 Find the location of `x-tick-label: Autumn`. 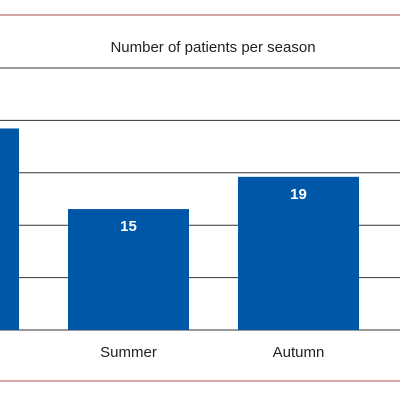

x-tick-label: Autumn is located at coordinates (299, 352).